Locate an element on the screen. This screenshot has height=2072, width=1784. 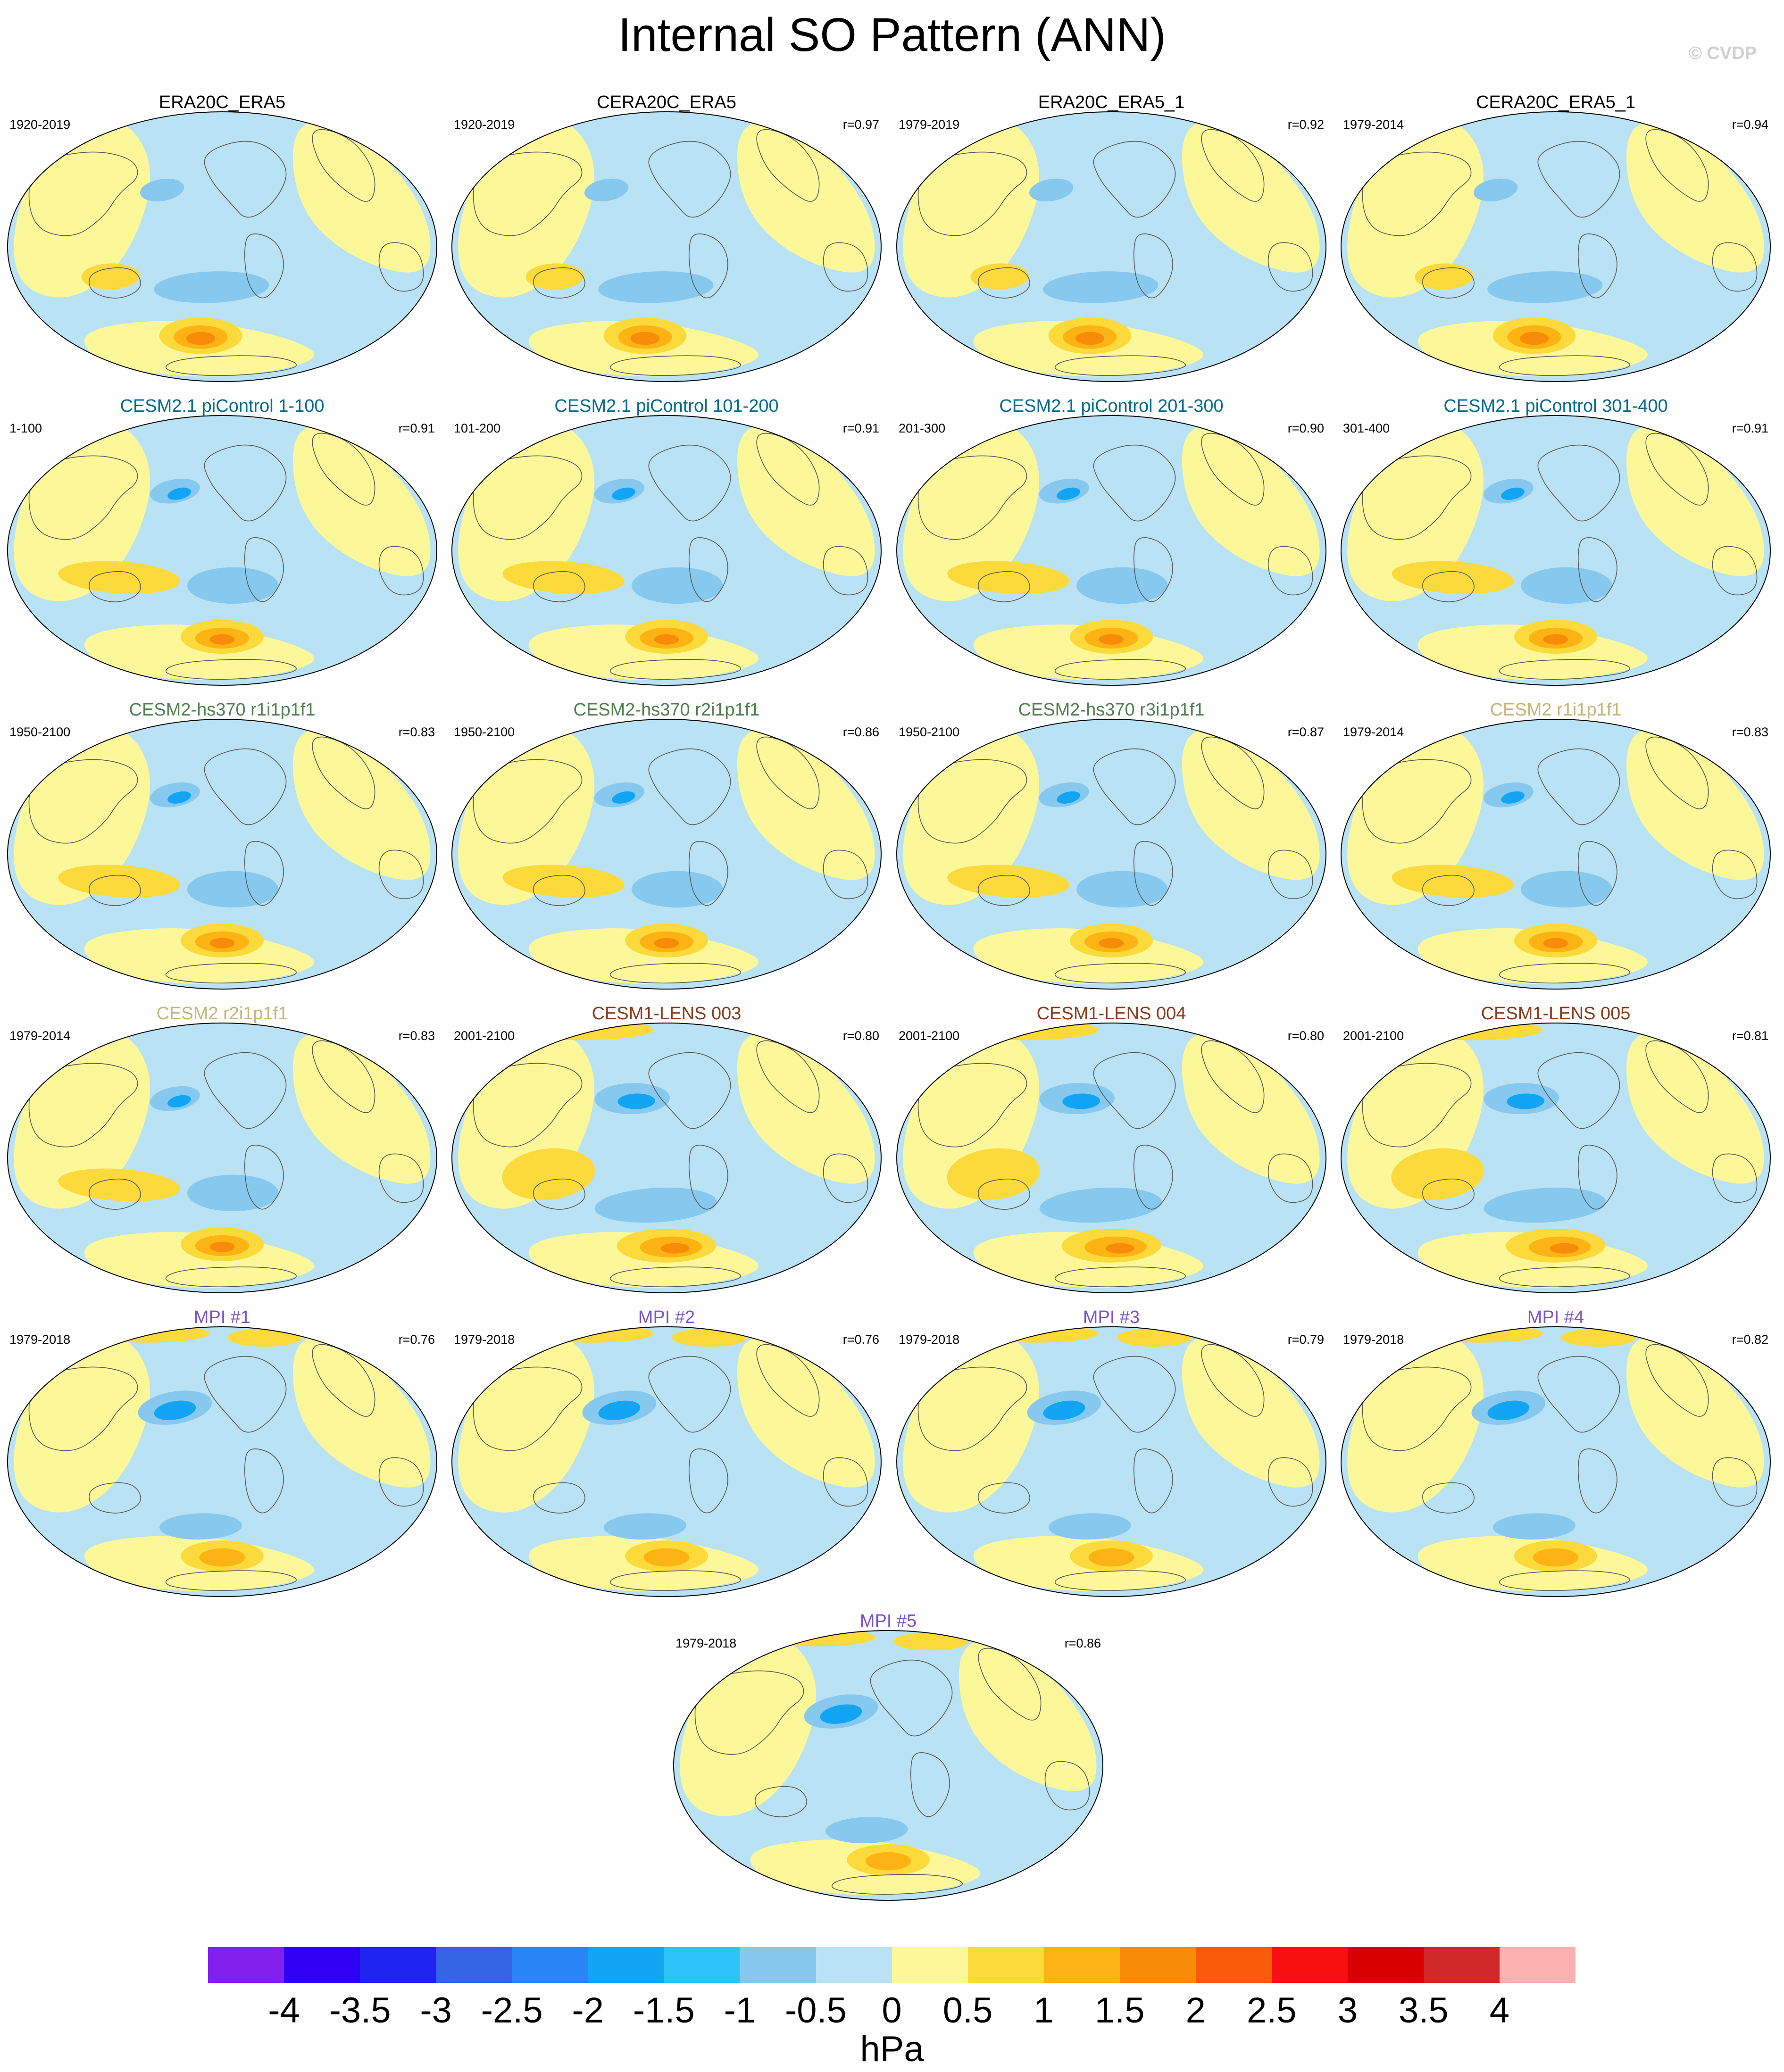
panel-title: MPI #3 is located at coordinates (1111, 1317).